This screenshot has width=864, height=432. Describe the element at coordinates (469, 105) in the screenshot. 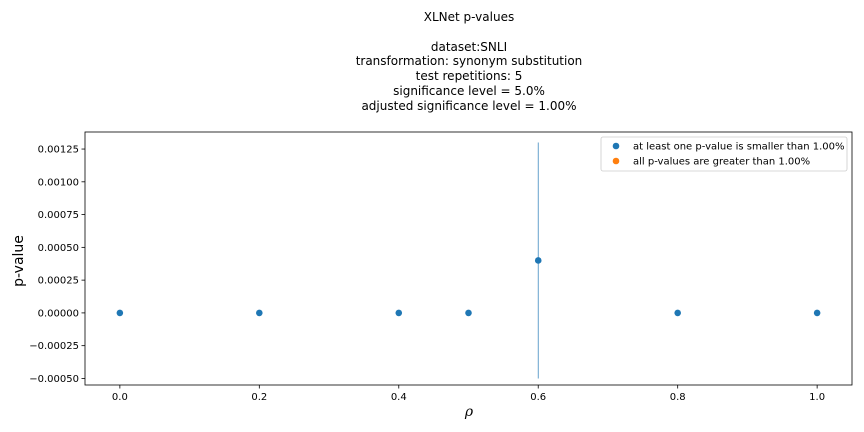

I see `chart-subtitle-adjusted-significance: adjusted significance level = 1.00%` at that location.